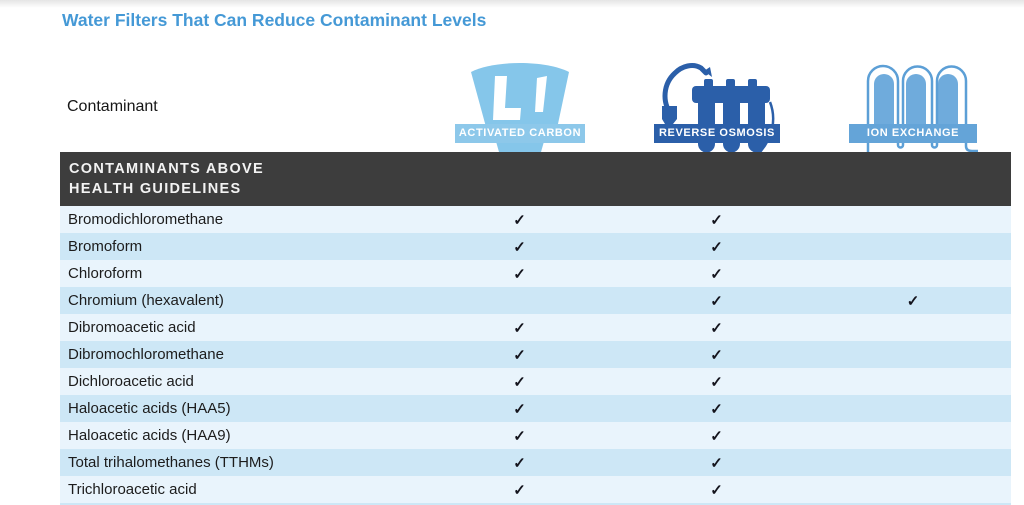  What do you see at coordinates (535, 273) in the screenshot?
I see `table-row: Chloroform ✓ ✓` at bounding box center [535, 273].